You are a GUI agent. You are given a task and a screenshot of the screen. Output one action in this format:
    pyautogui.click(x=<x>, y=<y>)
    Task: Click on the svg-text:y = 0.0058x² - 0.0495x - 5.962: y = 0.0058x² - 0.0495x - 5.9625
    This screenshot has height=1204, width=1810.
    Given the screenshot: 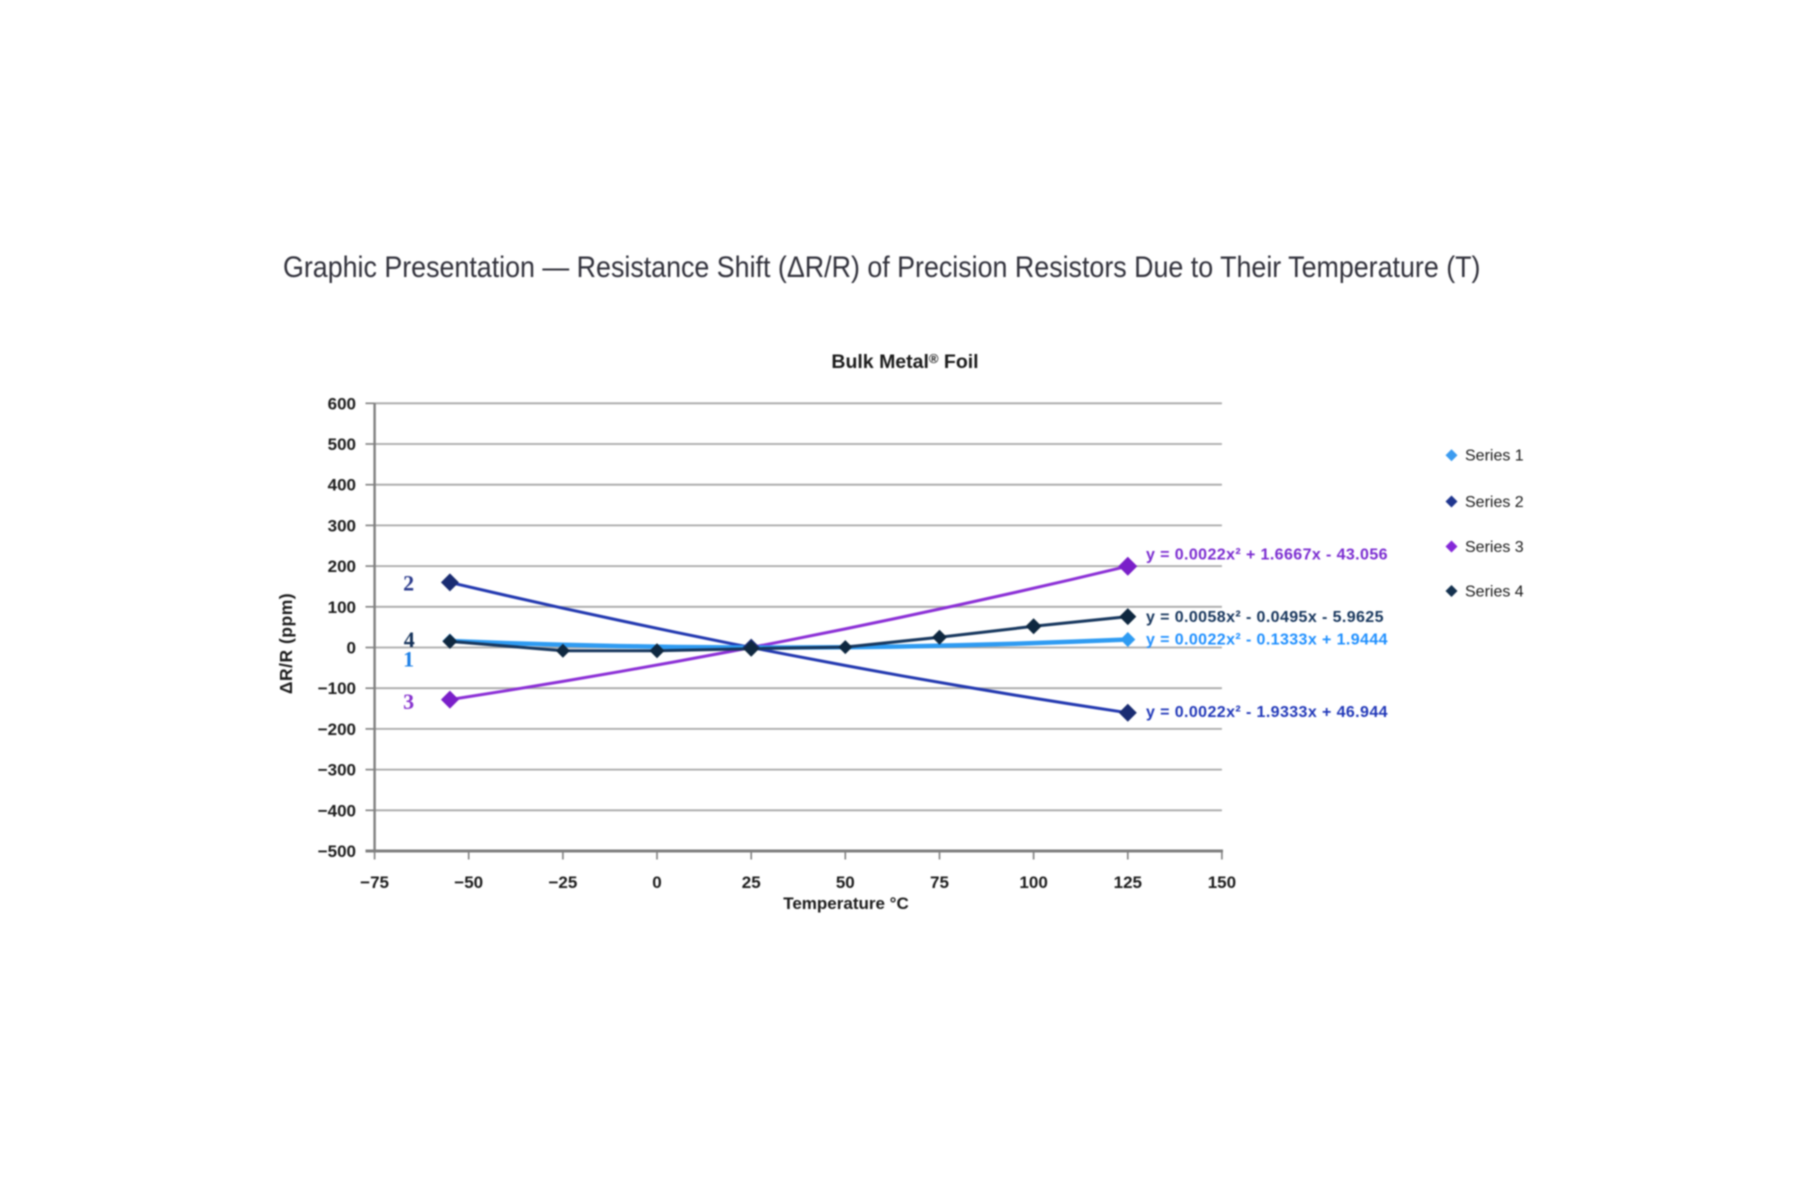 What is the action you would take?
    pyautogui.click(x=1265, y=617)
    